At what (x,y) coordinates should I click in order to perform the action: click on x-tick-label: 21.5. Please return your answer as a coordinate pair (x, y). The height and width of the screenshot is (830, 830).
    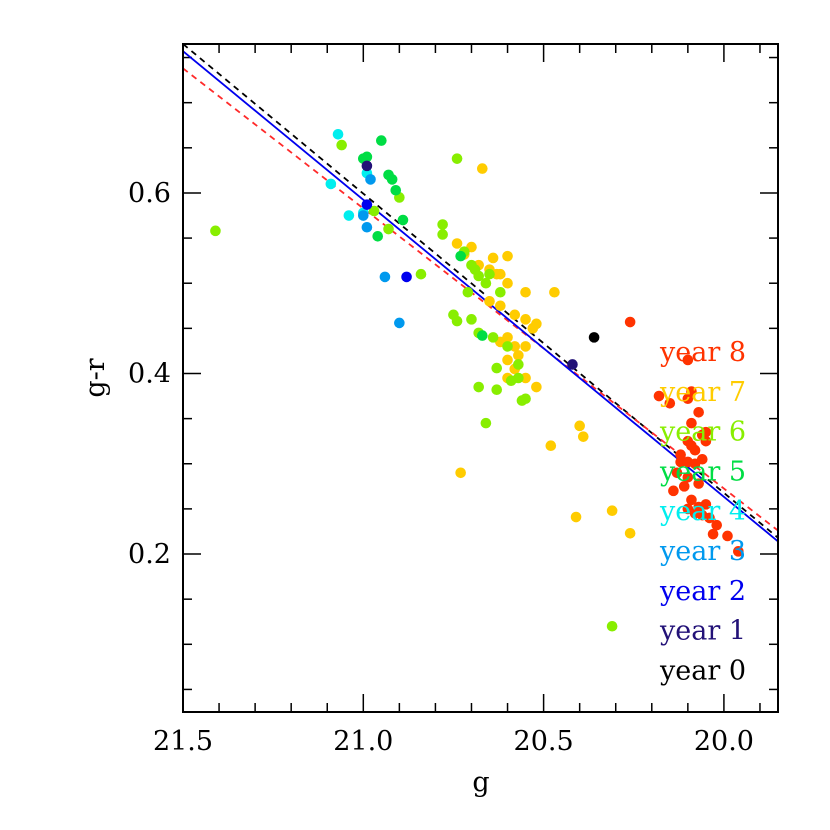
    Looking at the image, I should click on (183, 741).